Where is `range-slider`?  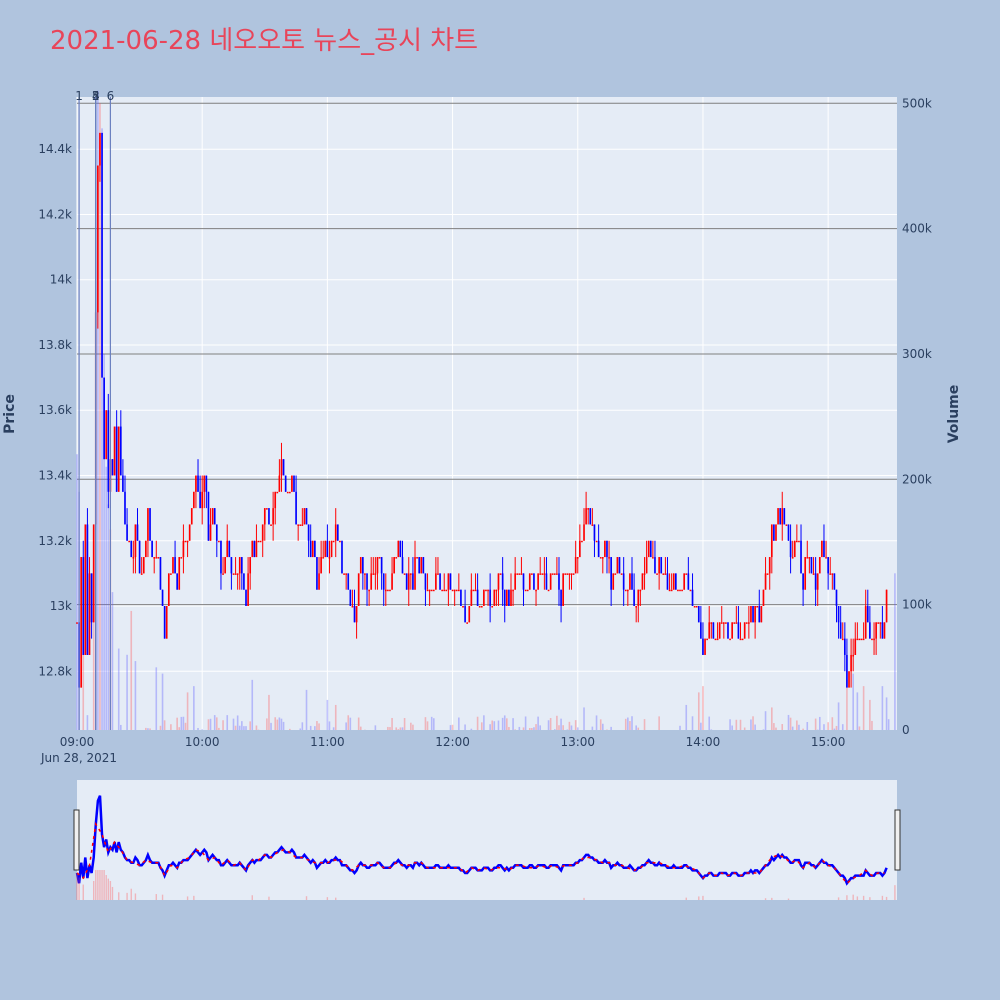
range-slider is located at coordinates (487, 840).